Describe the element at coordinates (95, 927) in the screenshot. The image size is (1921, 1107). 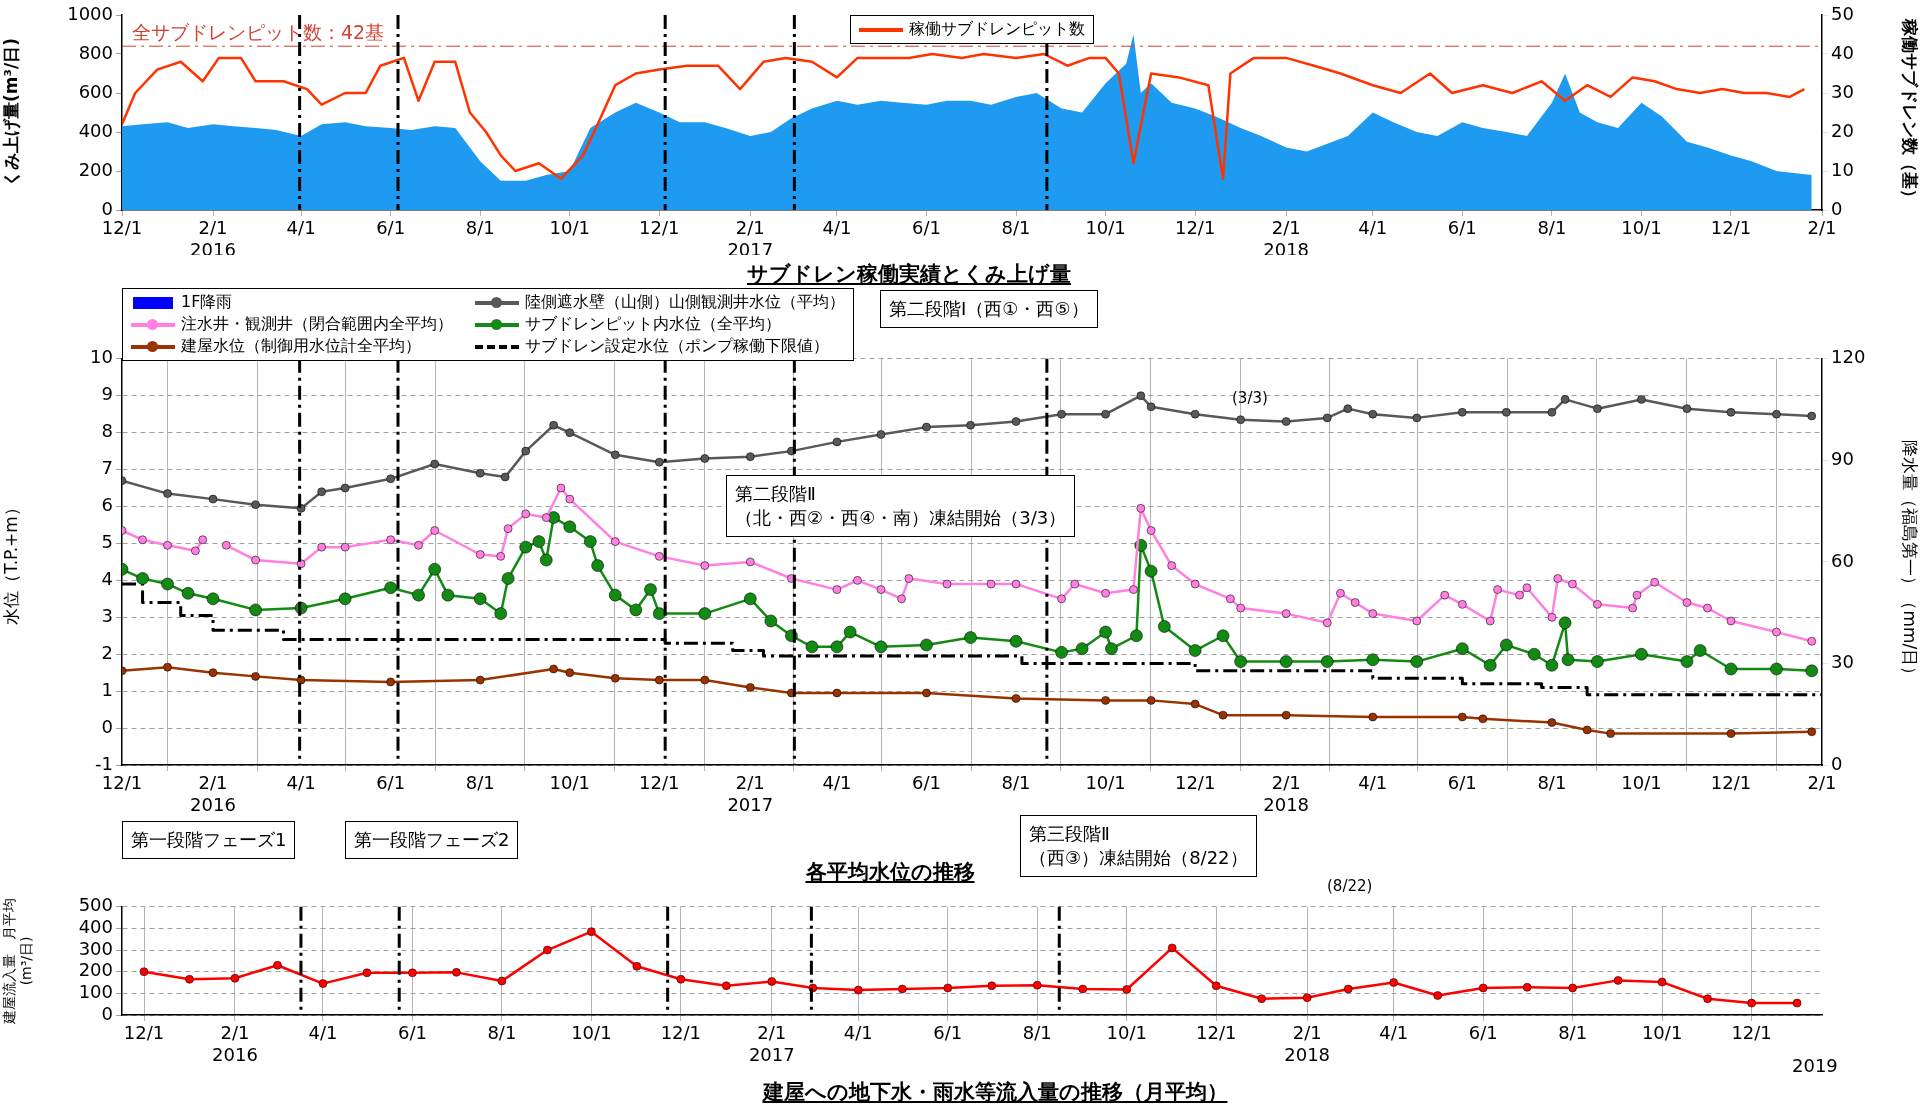
I see `y-tick-label: 400` at that location.